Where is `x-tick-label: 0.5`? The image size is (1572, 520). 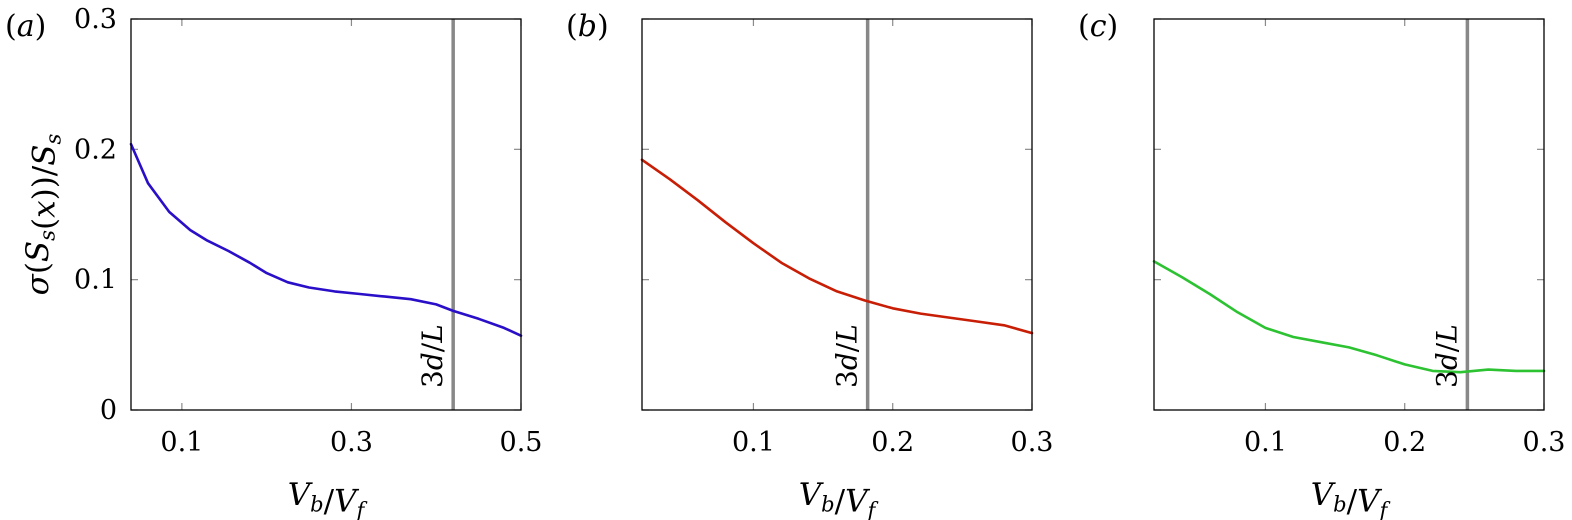
x-tick-label: 0.5 is located at coordinates (521, 442).